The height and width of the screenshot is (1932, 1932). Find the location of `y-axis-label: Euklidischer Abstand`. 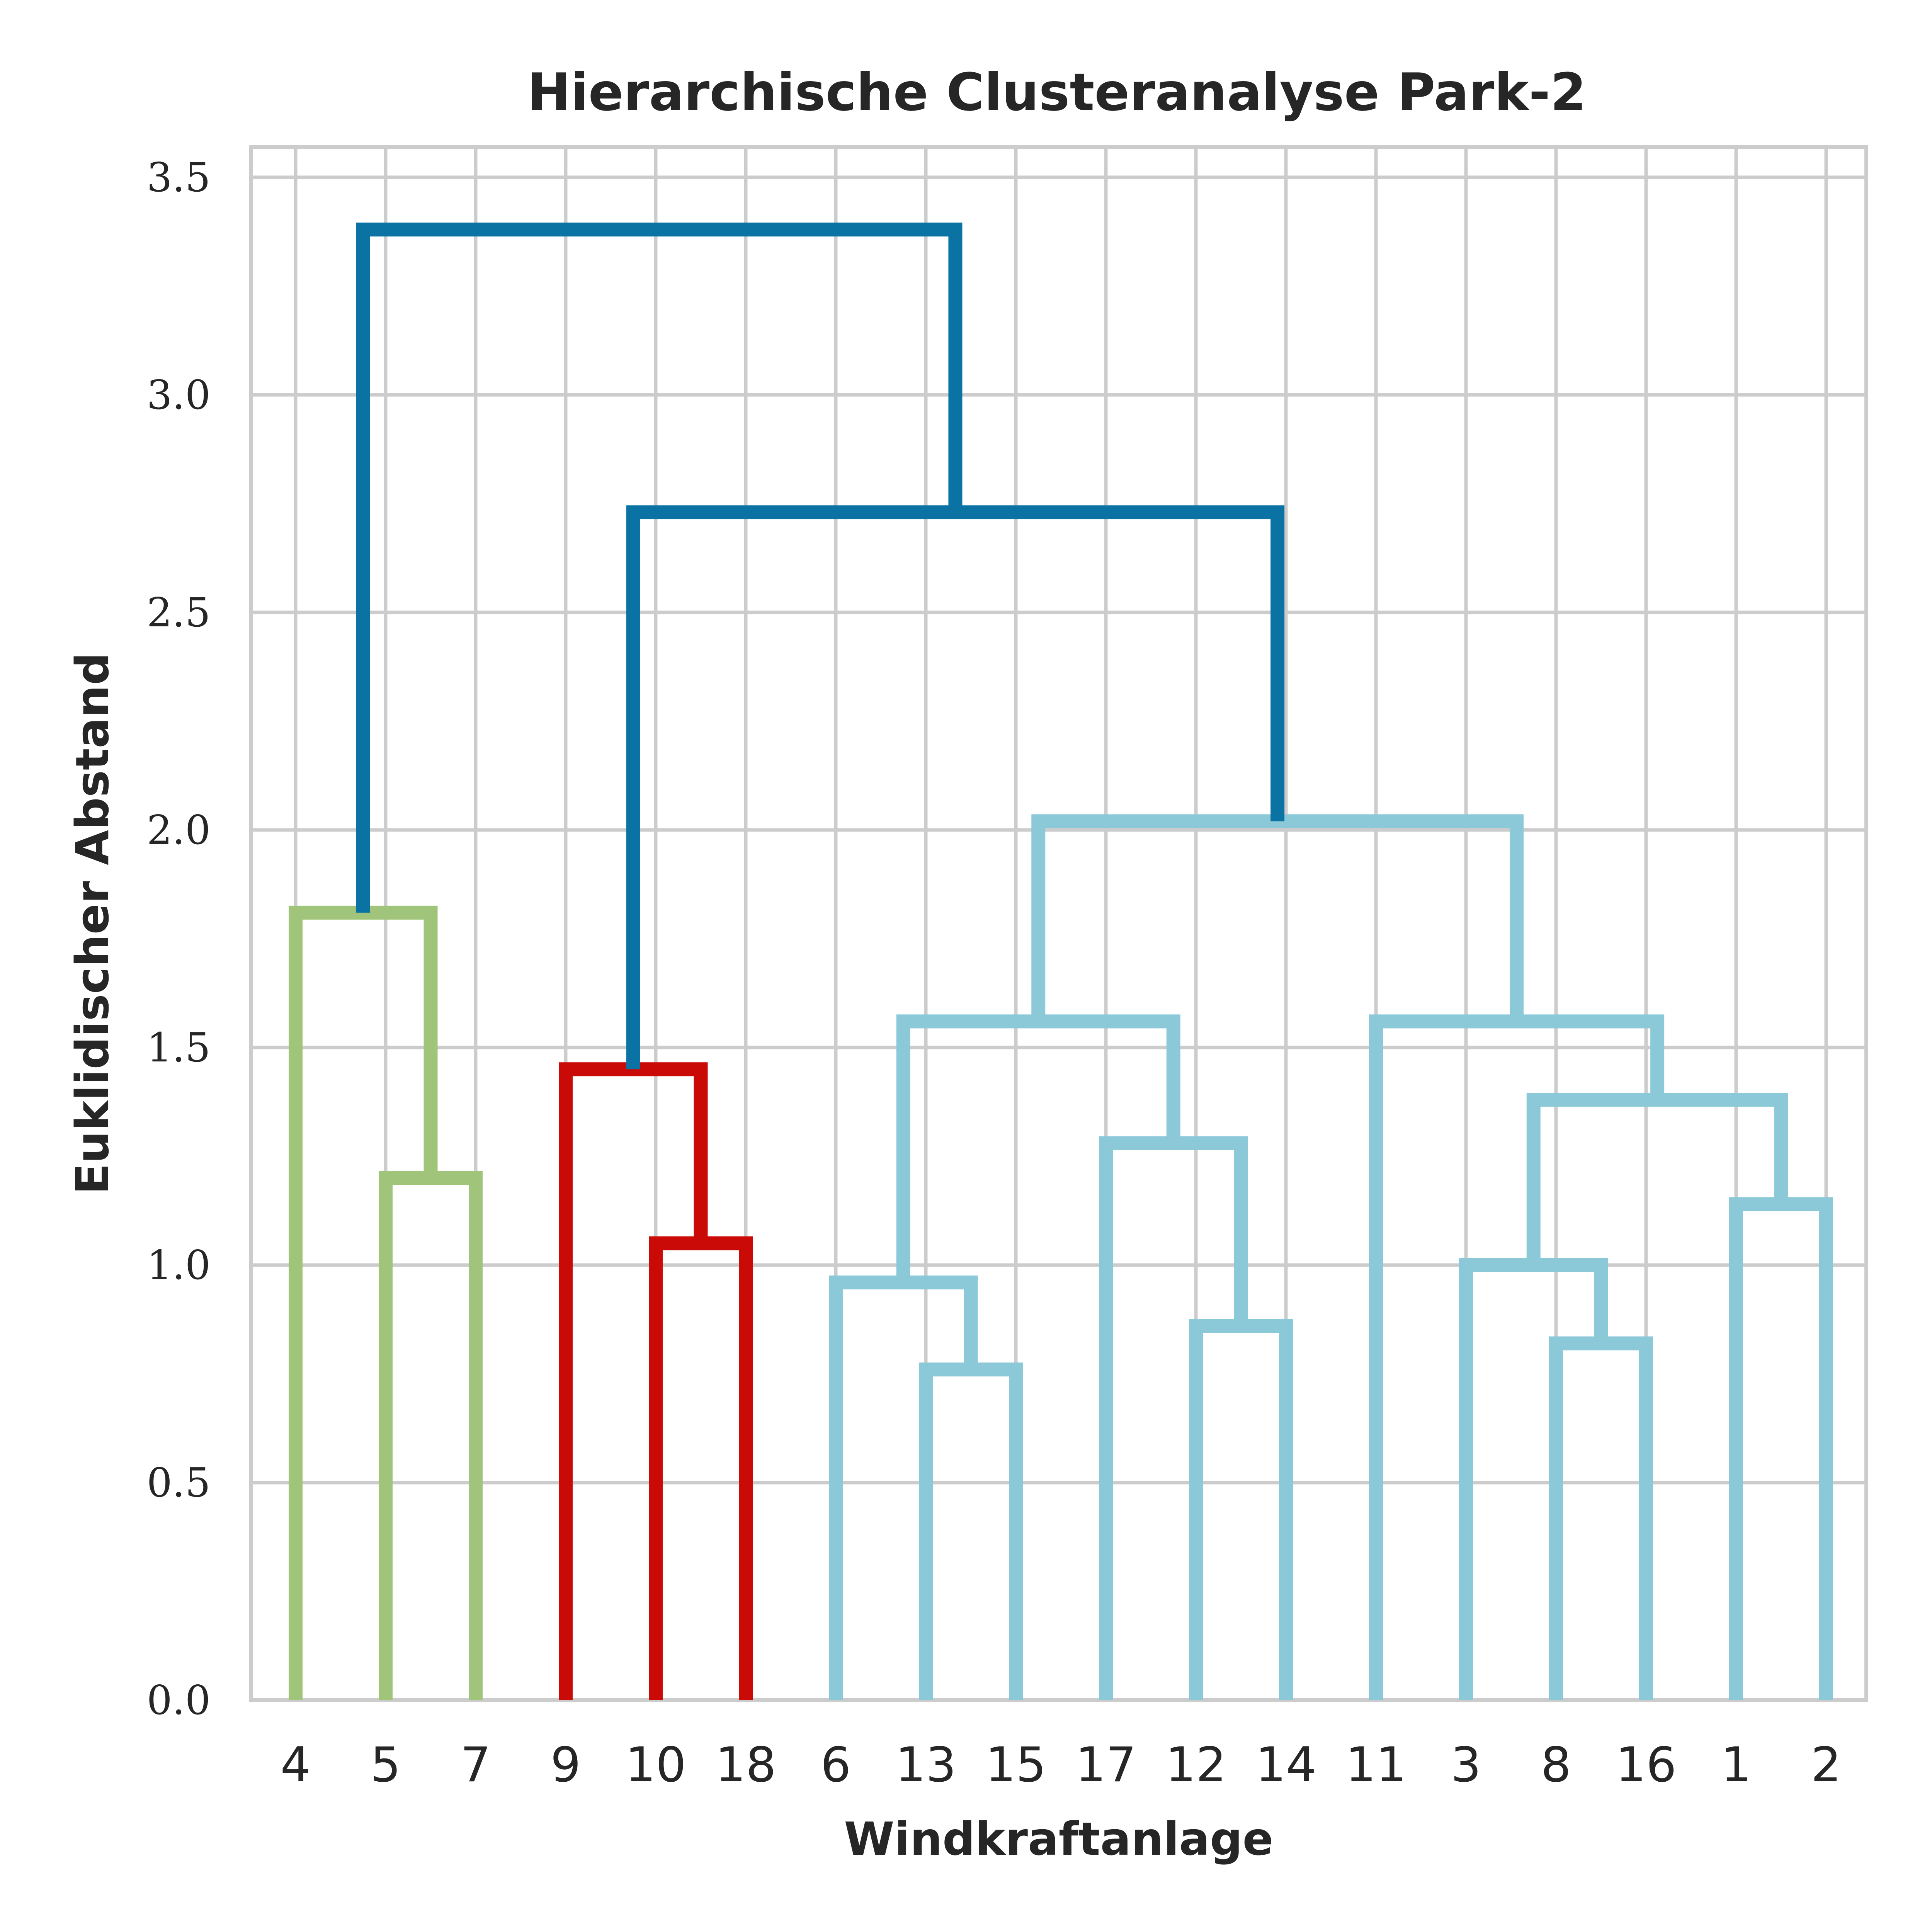

y-axis-label: Euklidischer Abstand is located at coordinates (93, 924).